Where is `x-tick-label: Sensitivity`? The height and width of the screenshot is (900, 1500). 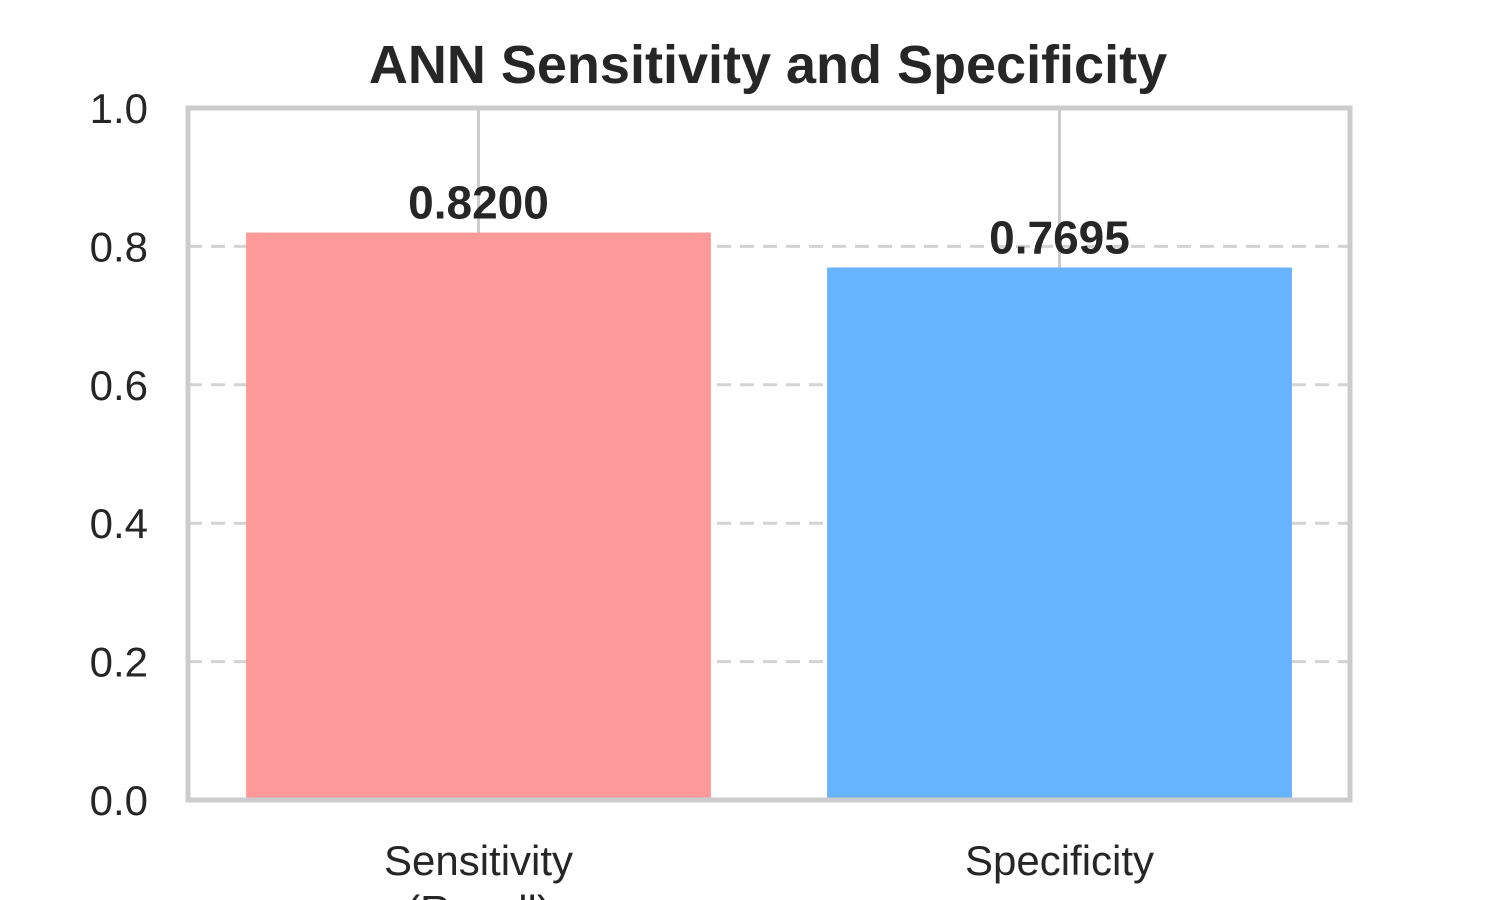 x-tick-label: Sensitivity is located at coordinates (478, 860).